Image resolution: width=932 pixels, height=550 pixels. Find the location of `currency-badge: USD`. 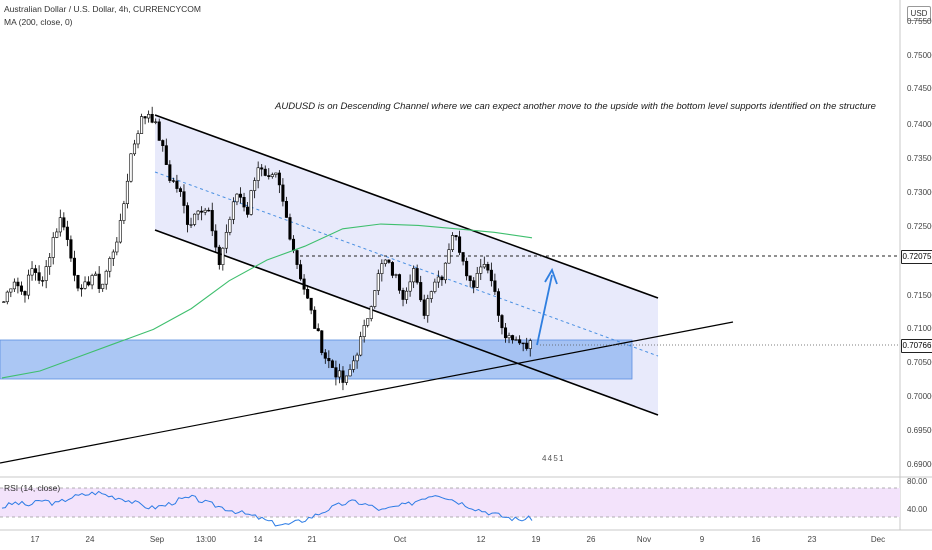

currency-badge: USD is located at coordinates (919, 13).